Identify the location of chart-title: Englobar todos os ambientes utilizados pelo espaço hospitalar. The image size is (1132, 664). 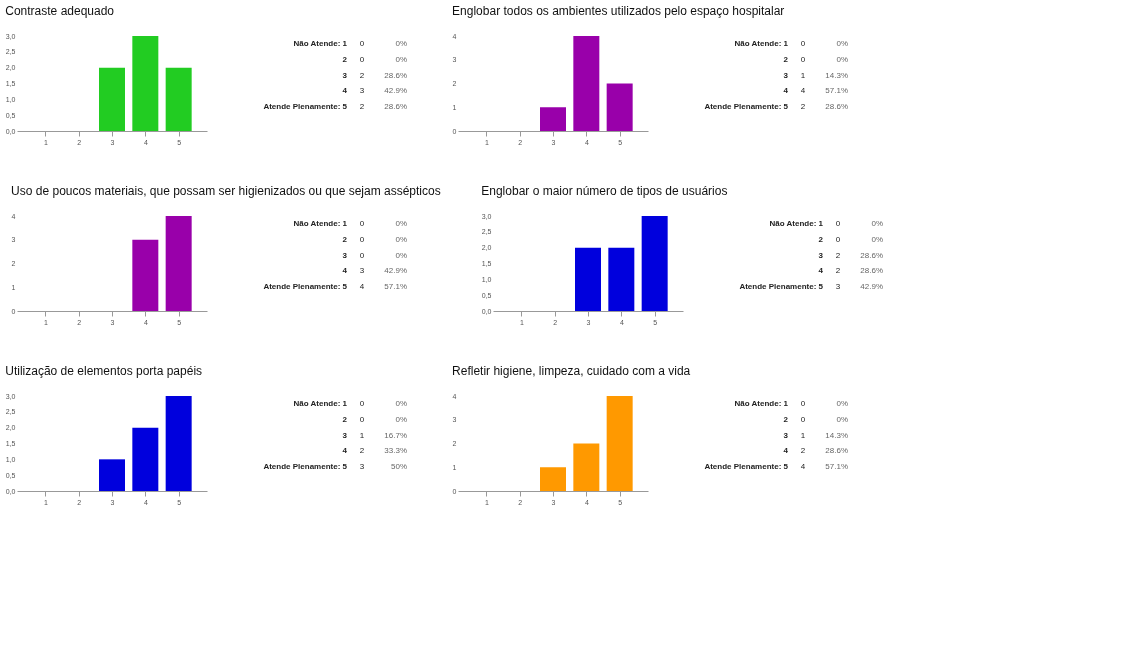
(618, 11).